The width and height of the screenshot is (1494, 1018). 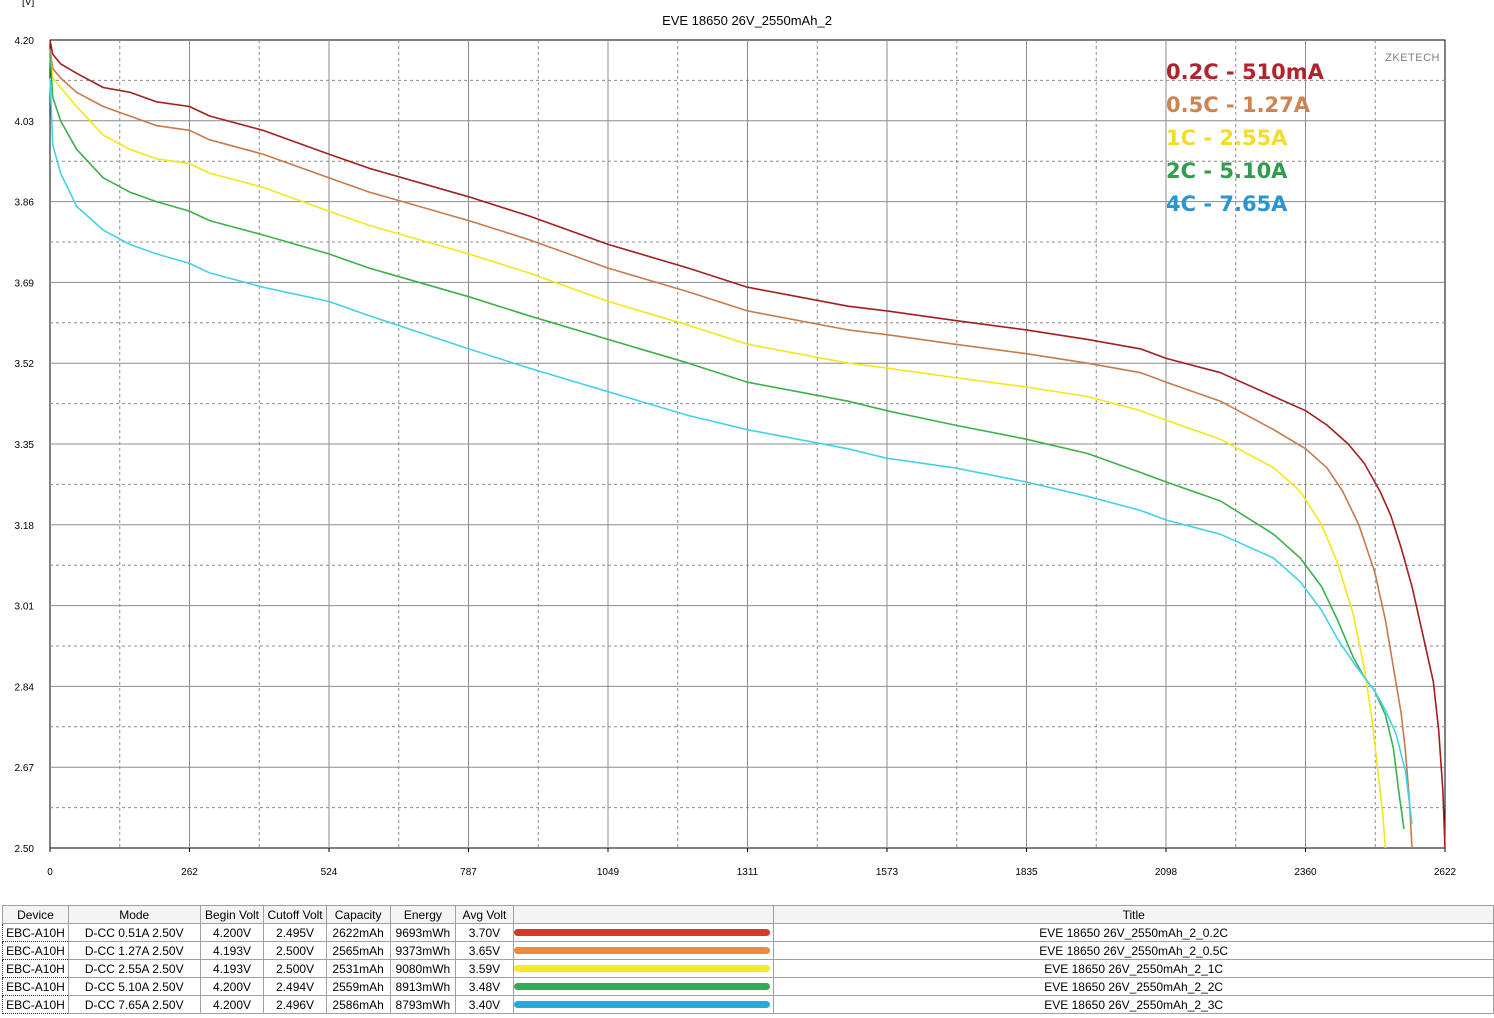 I want to click on x-tick-label: 1573, so click(x=887, y=872).